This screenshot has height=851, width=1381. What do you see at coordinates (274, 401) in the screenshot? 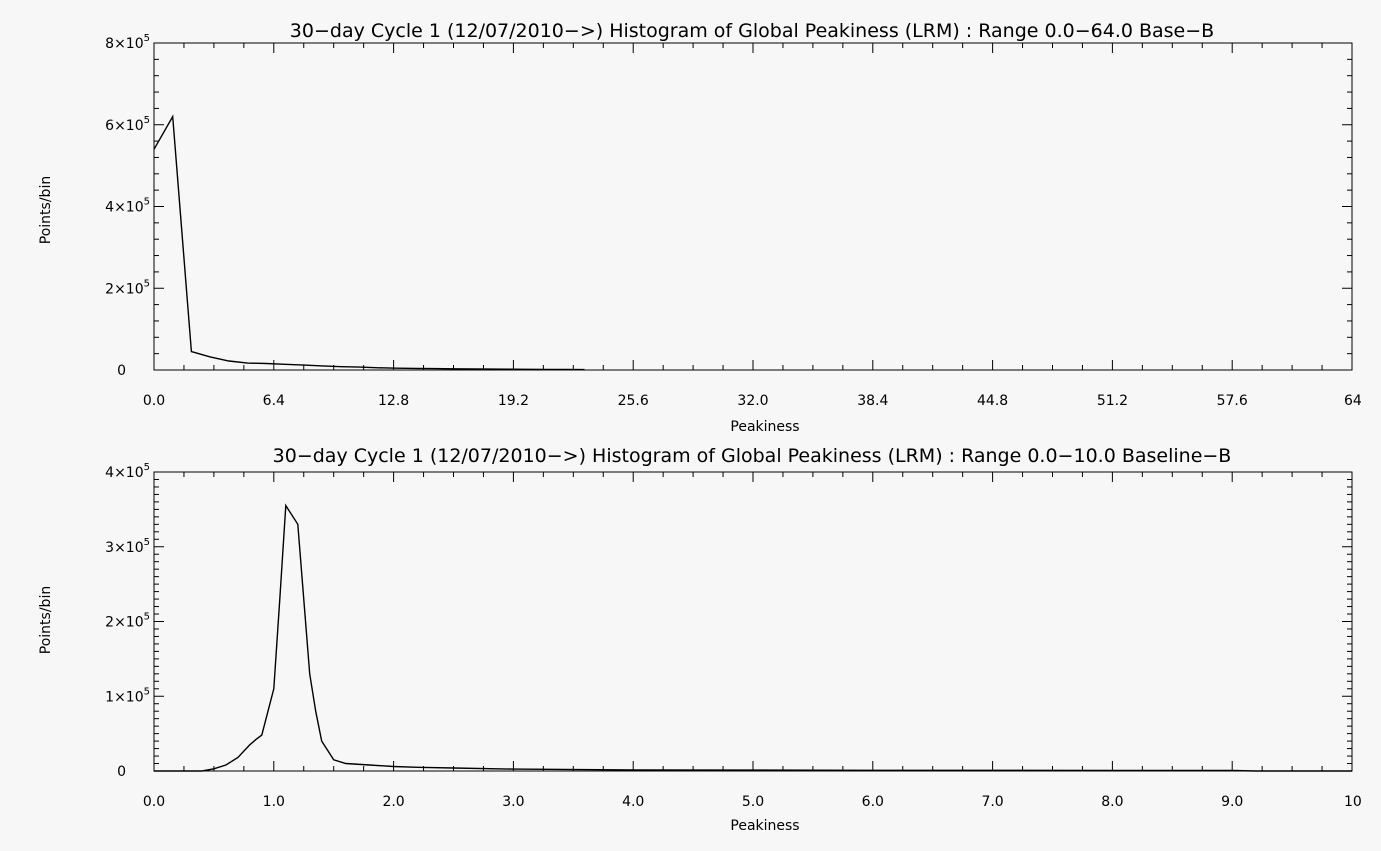
I see `x-tick-label: 6.4` at bounding box center [274, 401].